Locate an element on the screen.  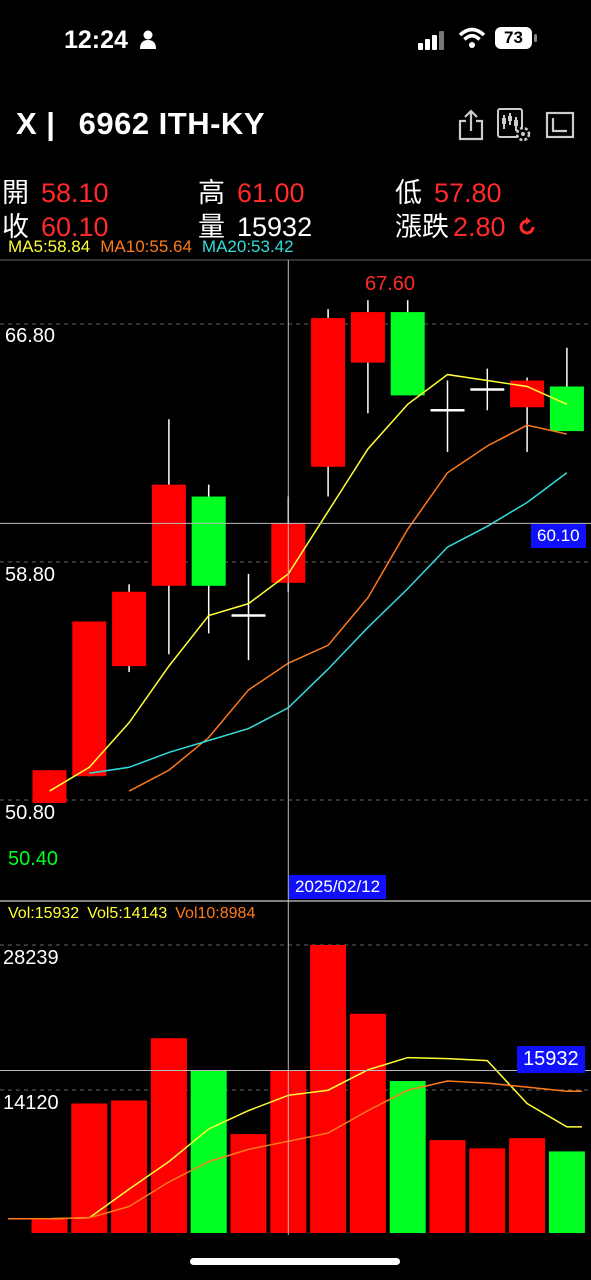
fullscreen-icon is located at coordinates (560, 127).